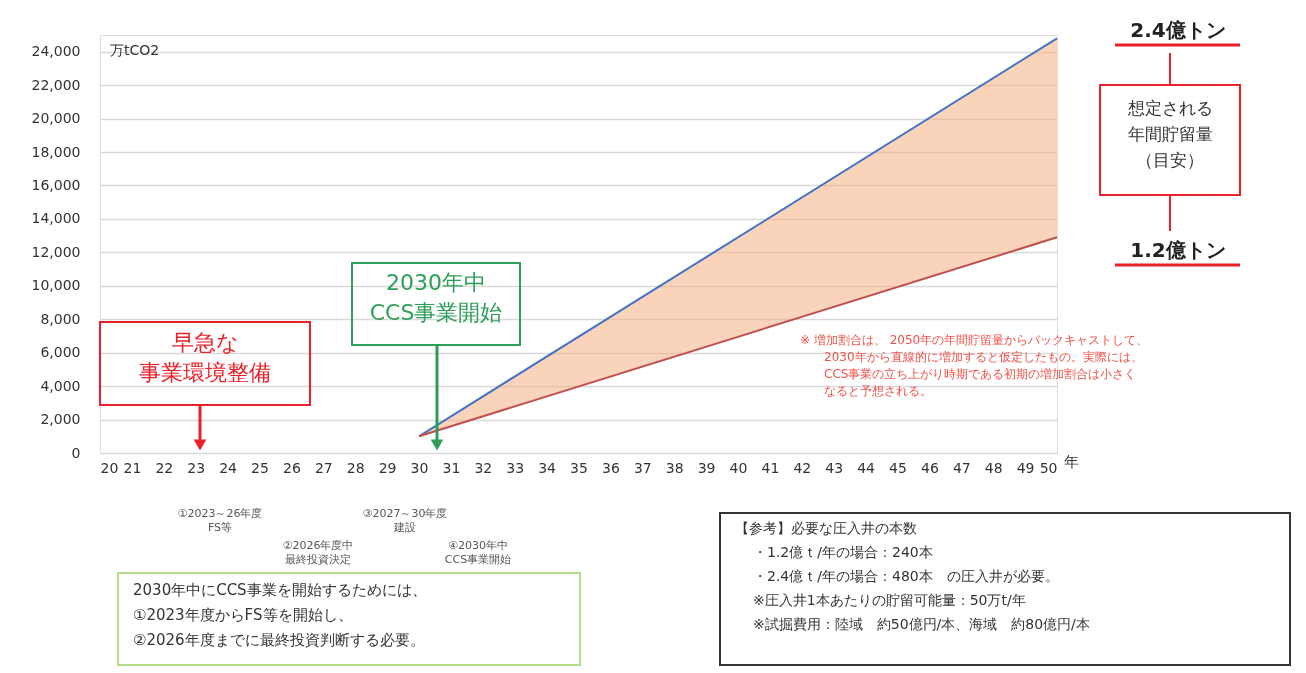 The image size is (1306, 673). Describe the element at coordinates (547, 467) in the screenshot. I see `x-tick-label: 34` at that location.